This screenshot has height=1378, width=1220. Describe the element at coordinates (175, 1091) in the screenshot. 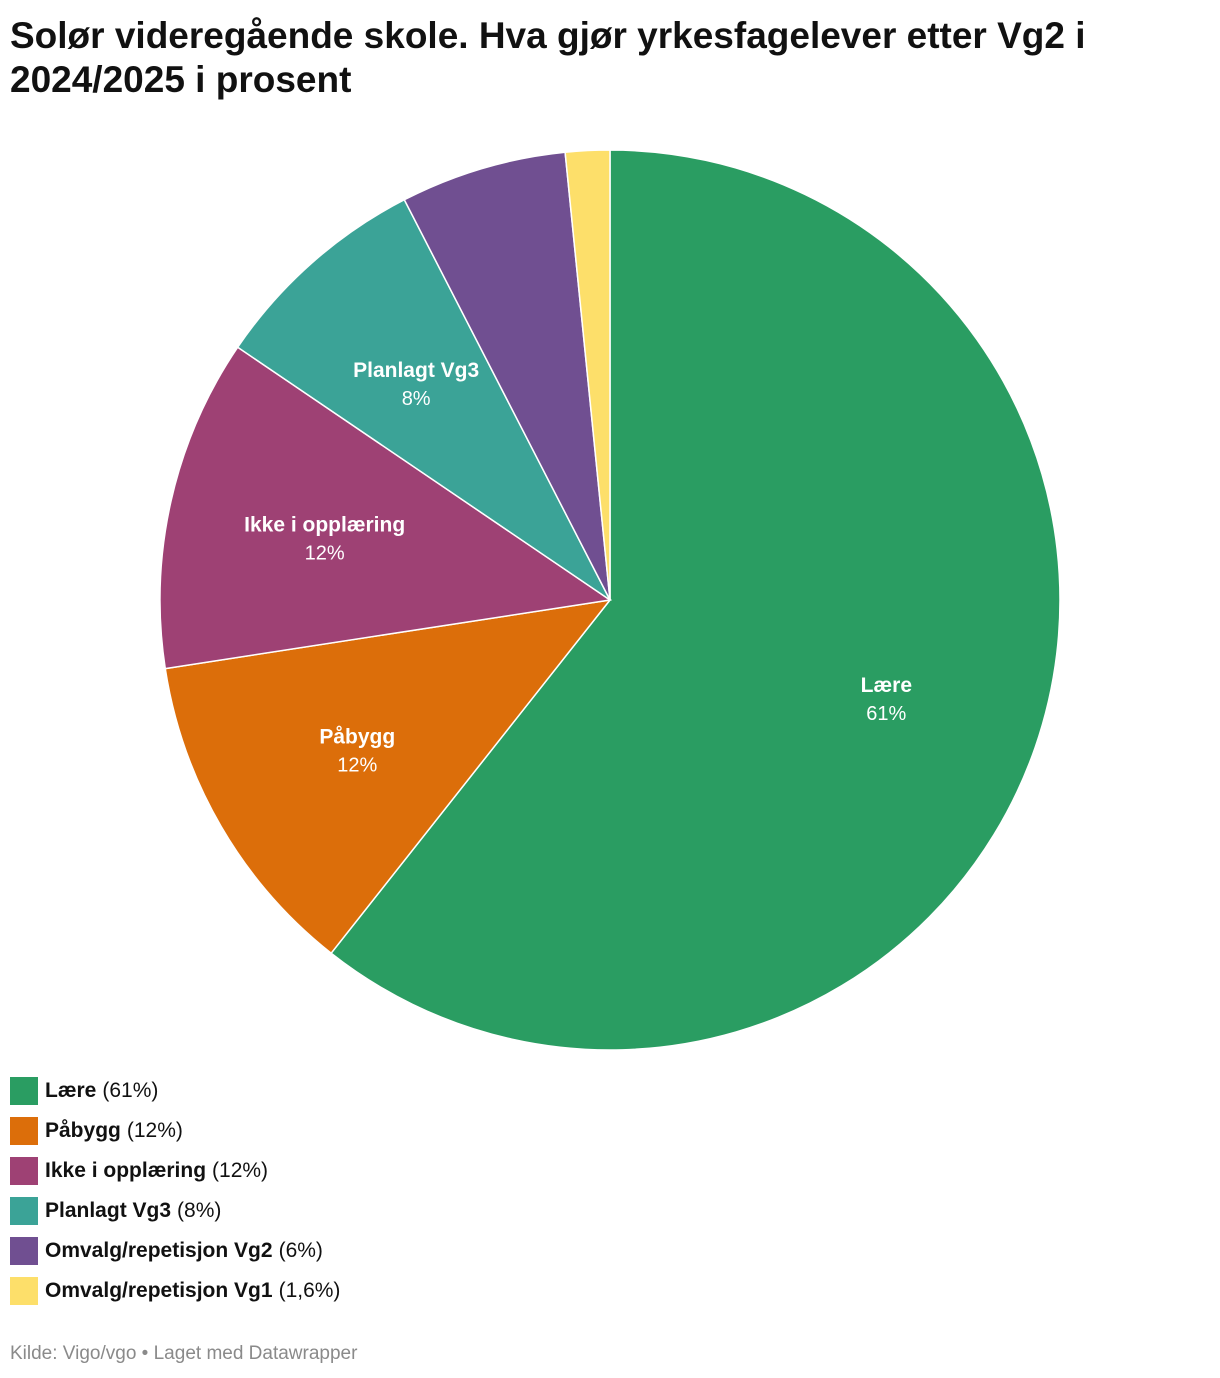

I see `legend-item-0: Lære (61%)` at that location.